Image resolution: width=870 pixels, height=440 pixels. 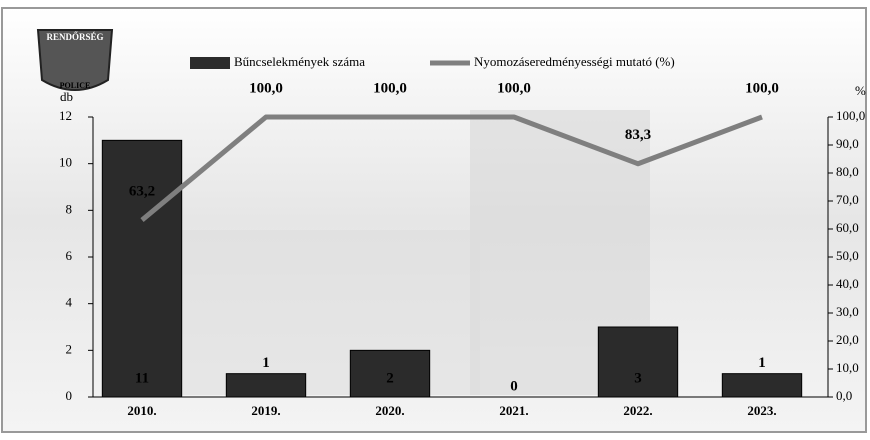 I want to click on legend-label: Nyomozáseredményességi mutató (%), so click(x=574, y=61).